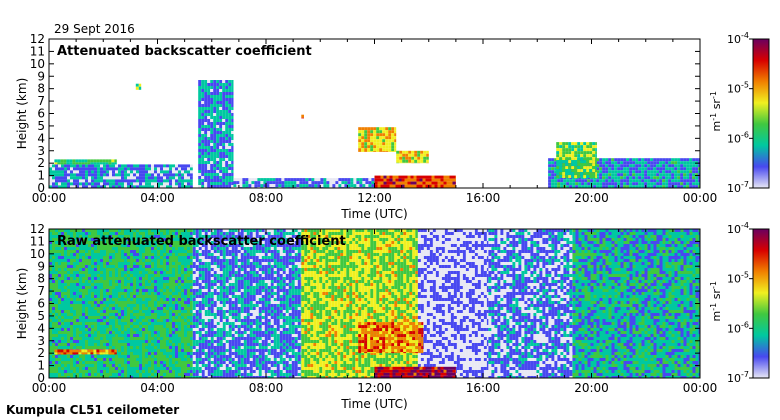 The image size is (780, 420). Describe the element at coordinates (92, 410) in the screenshot. I see `instrument-label: Kumpula CL51 ceilometer` at that location.